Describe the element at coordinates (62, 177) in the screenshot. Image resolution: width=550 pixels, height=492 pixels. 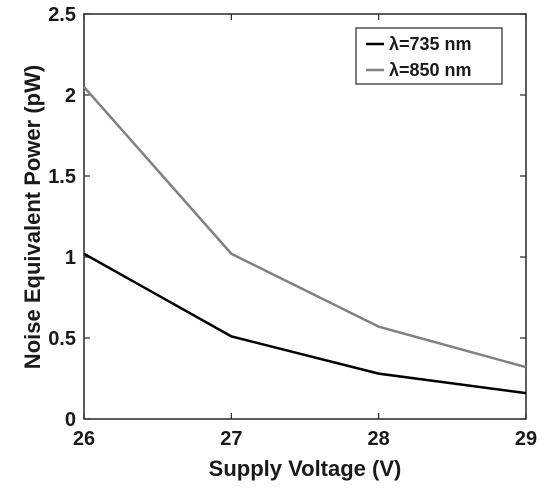
I see `y-tick-label: 1.5` at that location.